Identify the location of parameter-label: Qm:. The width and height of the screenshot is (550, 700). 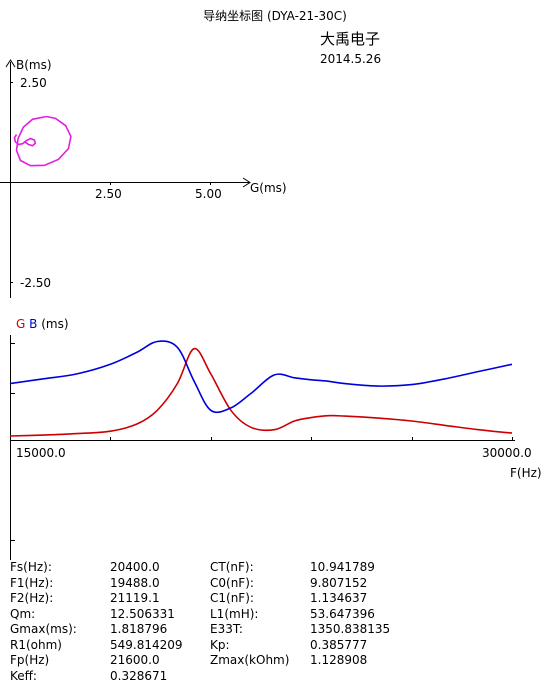
(23, 613).